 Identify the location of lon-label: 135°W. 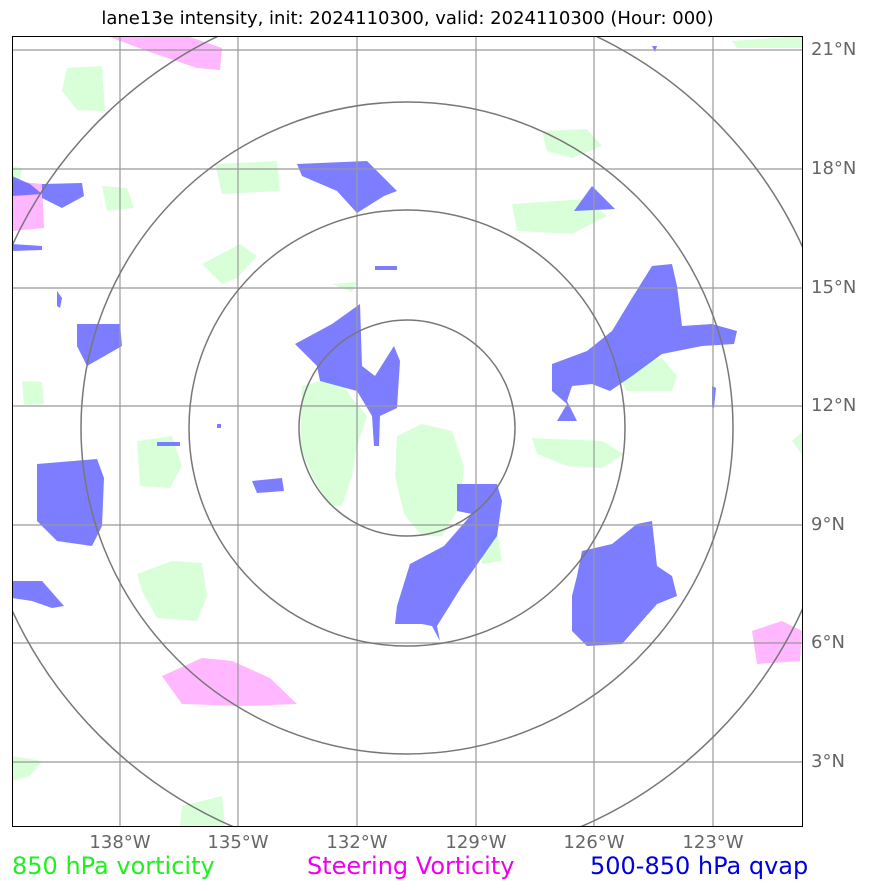
(238, 842).